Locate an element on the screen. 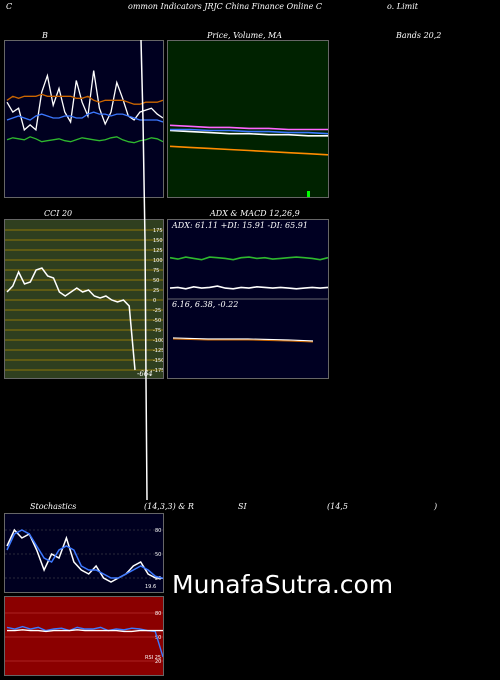  cci-value: -664 is located at coordinates (145, 374).